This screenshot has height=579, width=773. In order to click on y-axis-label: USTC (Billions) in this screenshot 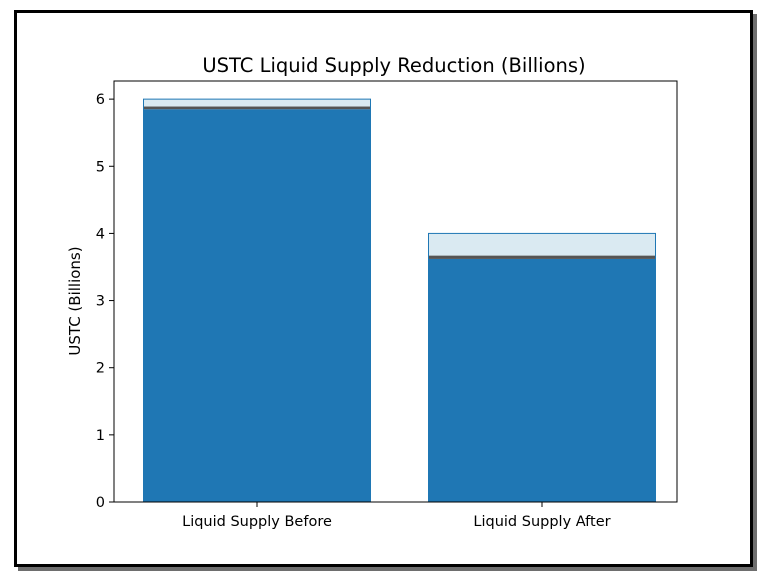, I will do `click(75, 300)`.